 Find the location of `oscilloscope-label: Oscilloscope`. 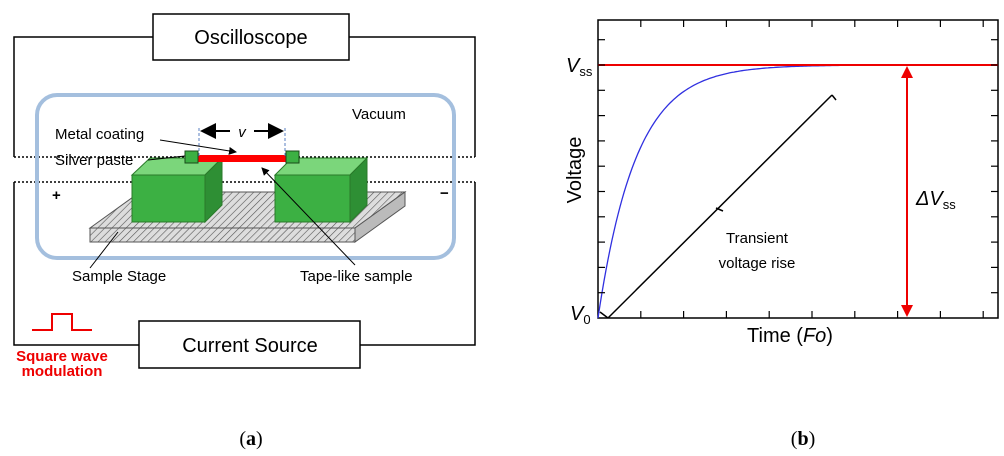

oscilloscope-label: Oscilloscope is located at coordinates (250, 38).